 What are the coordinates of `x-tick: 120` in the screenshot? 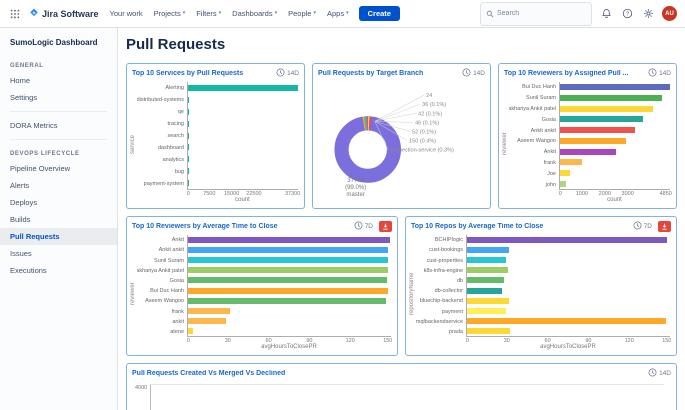 It's located at (629, 341).